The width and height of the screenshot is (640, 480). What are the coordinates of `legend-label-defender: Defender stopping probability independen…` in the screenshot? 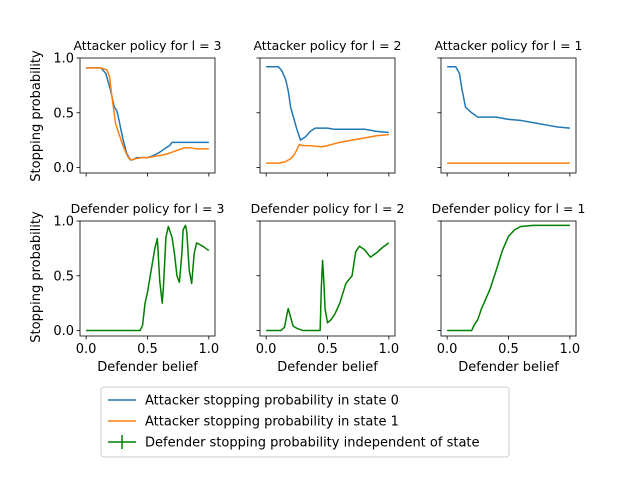 It's located at (312, 443).